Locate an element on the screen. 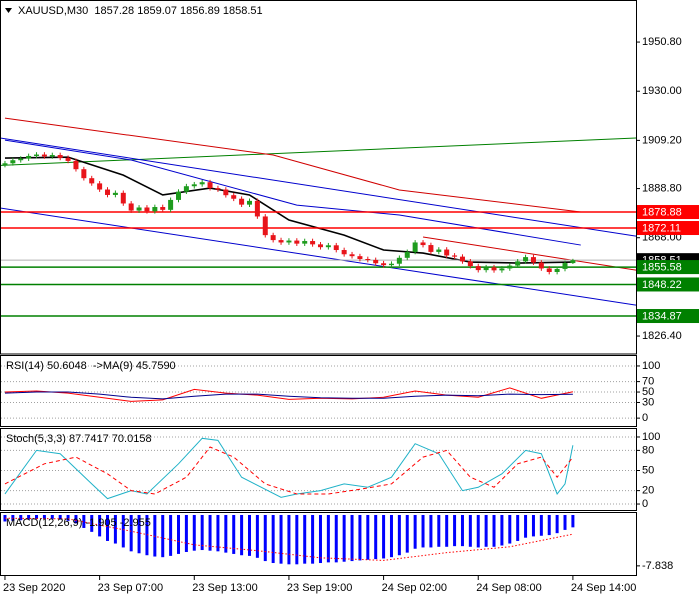 The width and height of the screenshot is (700, 600). x-tick-label: 23 Sep 2020 is located at coordinates (34, 588).